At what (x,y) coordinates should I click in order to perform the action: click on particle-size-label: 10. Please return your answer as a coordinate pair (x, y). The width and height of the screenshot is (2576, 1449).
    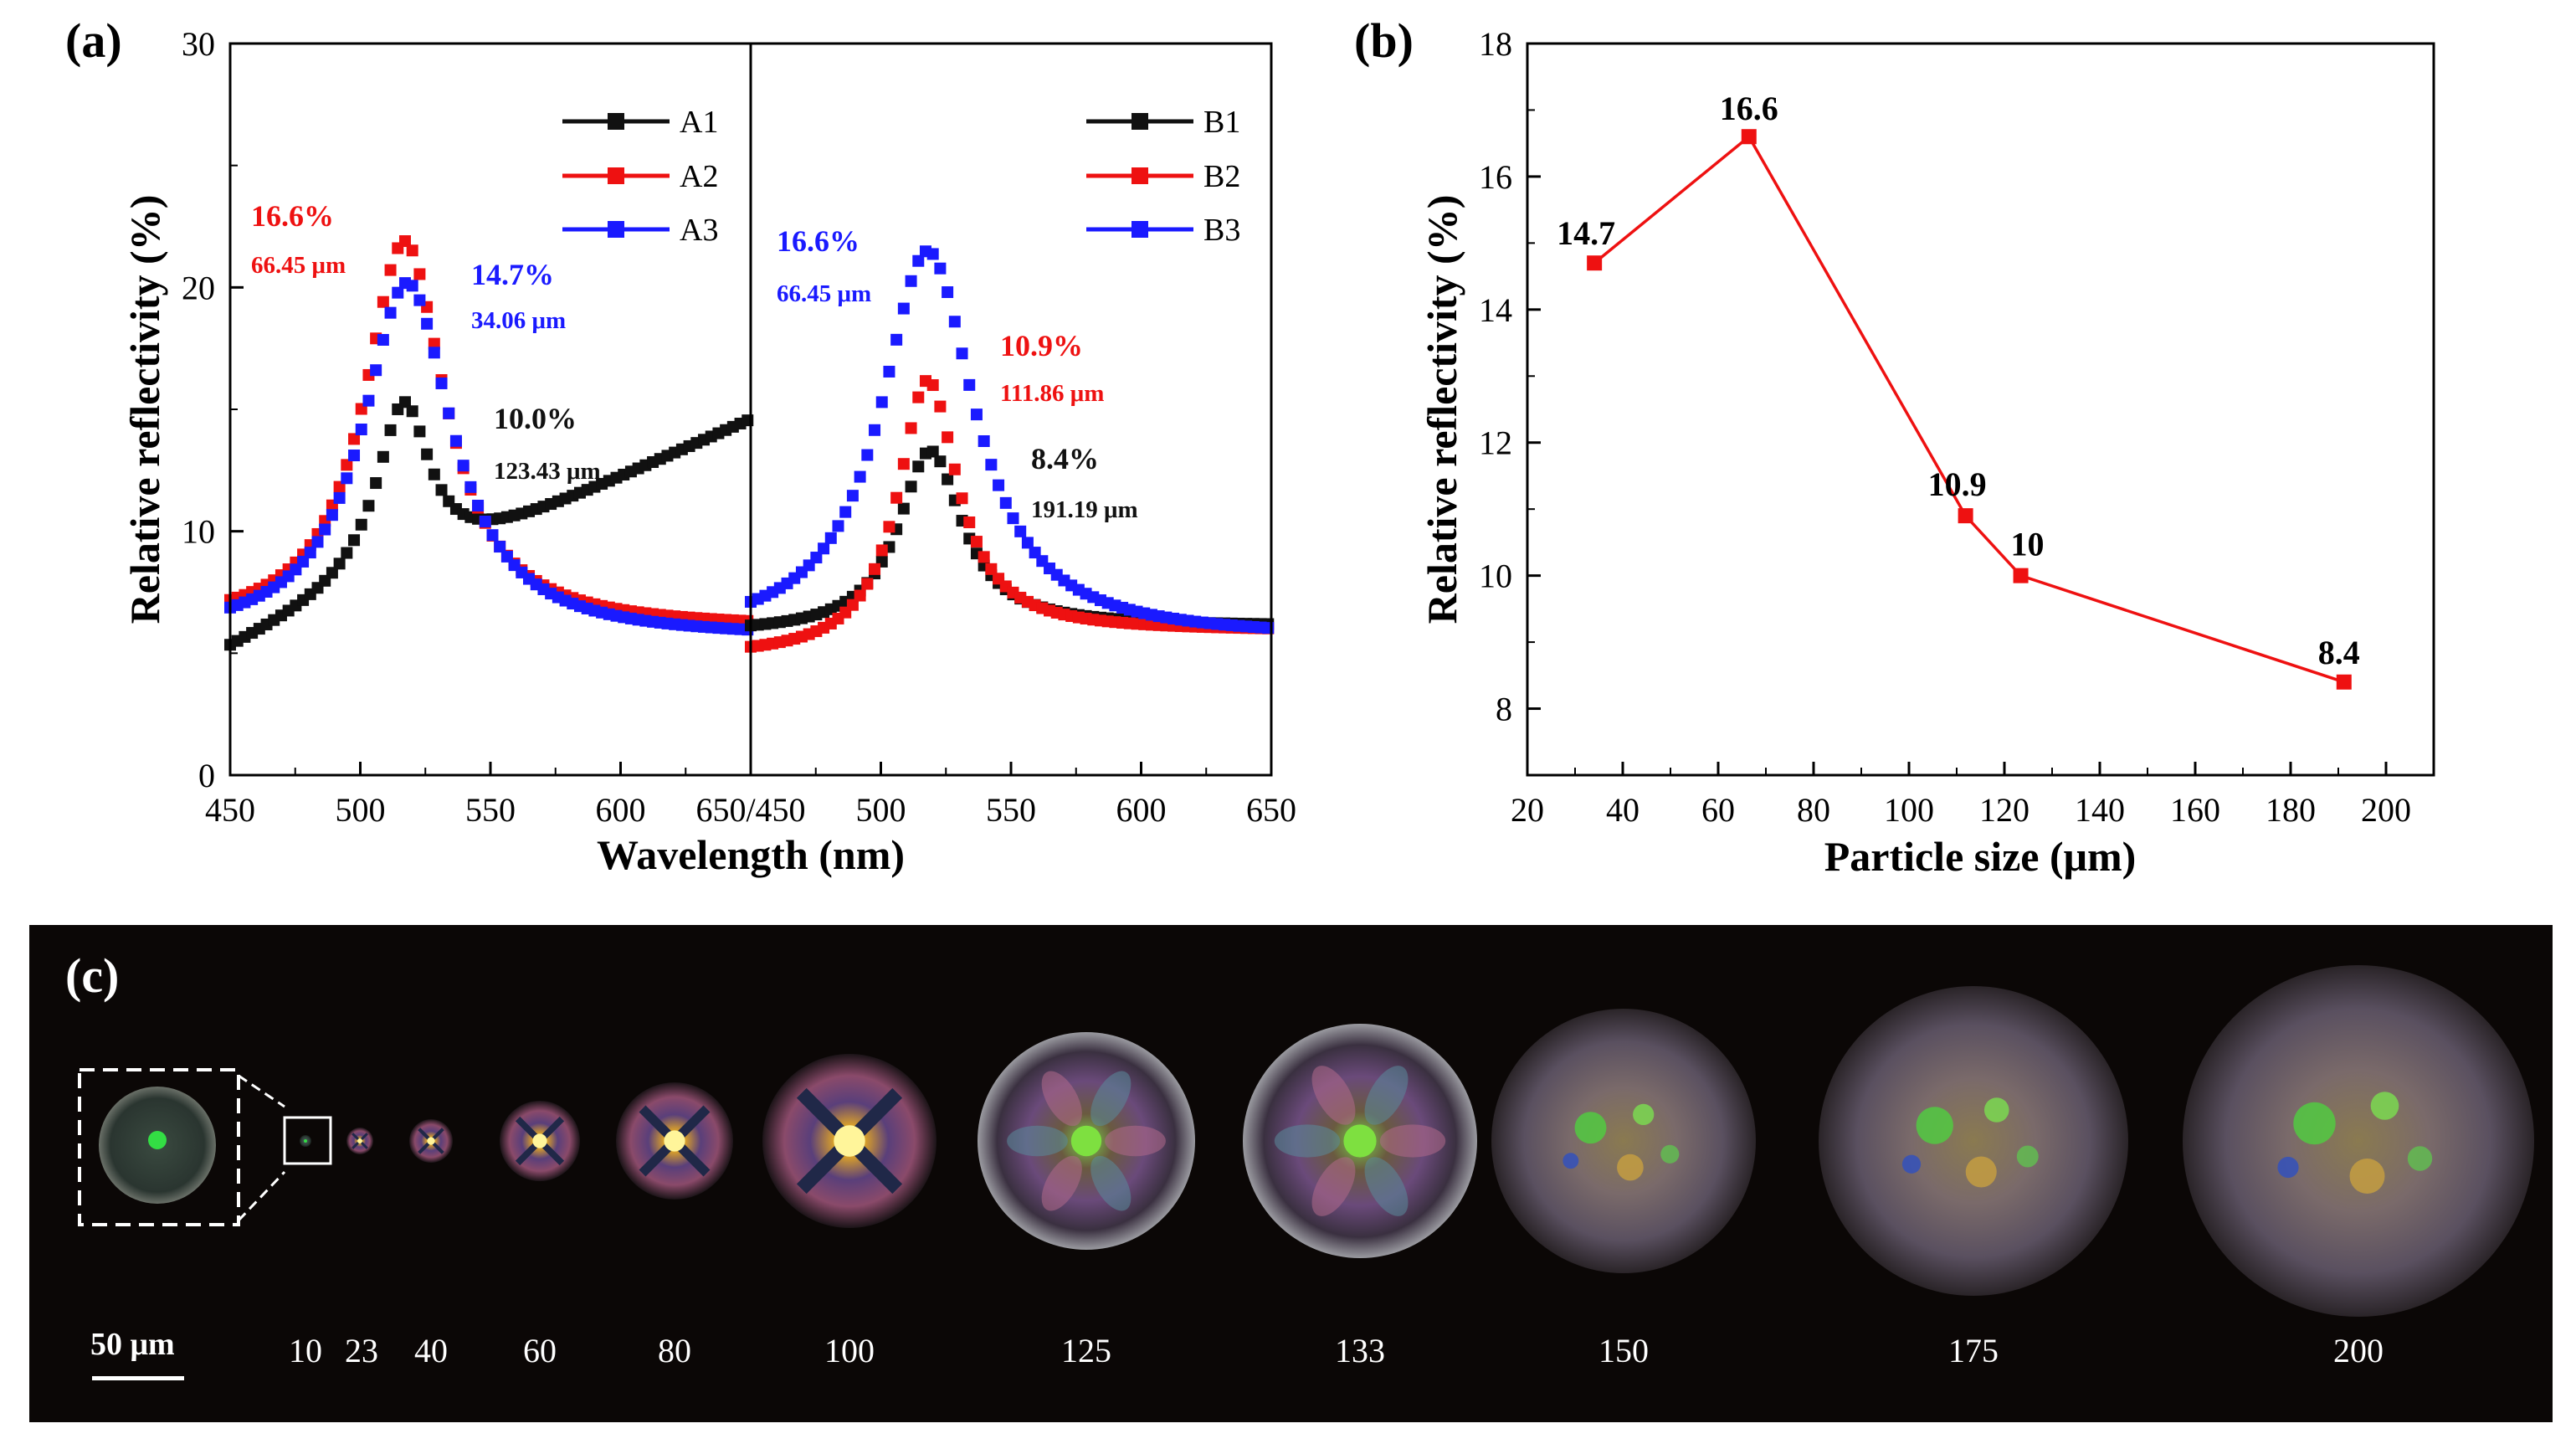
    Looking at the image, I should click on (305, 1351).